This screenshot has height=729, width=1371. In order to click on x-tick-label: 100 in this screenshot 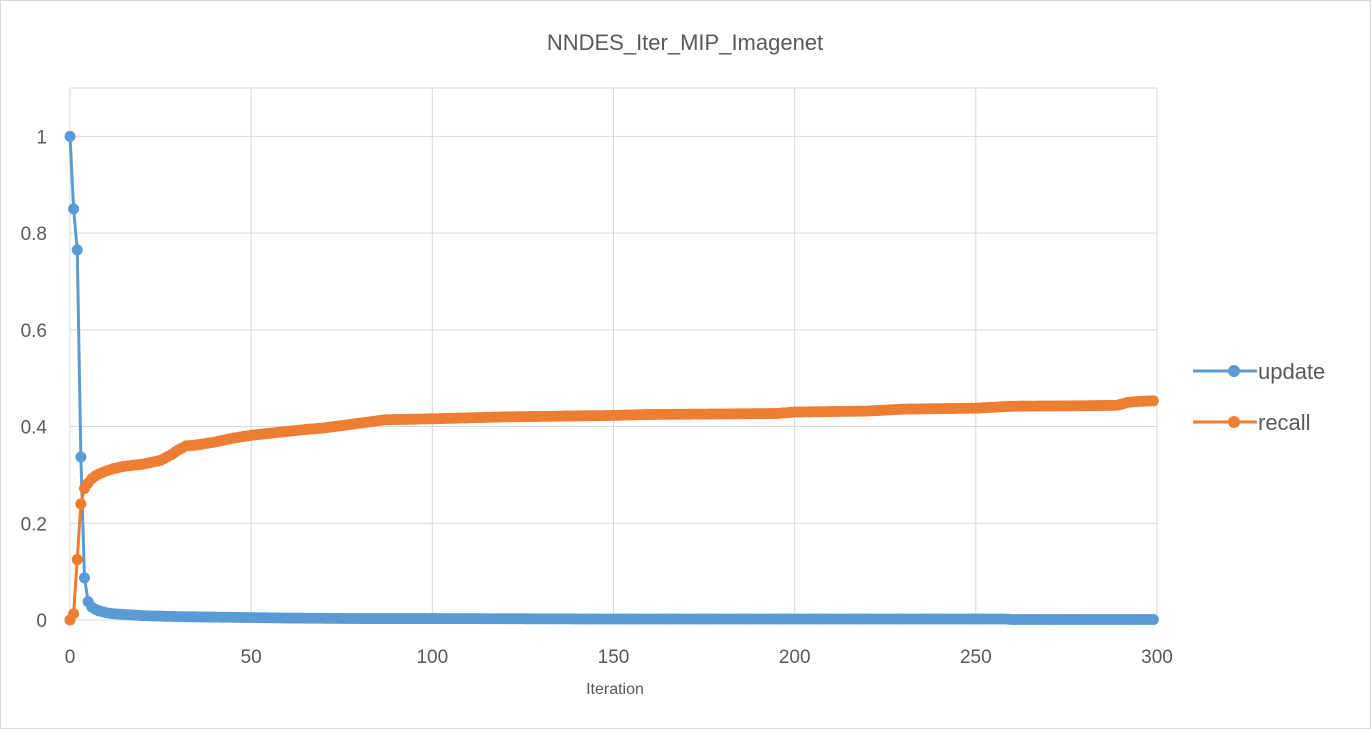, I will do `click(432, 657)`.